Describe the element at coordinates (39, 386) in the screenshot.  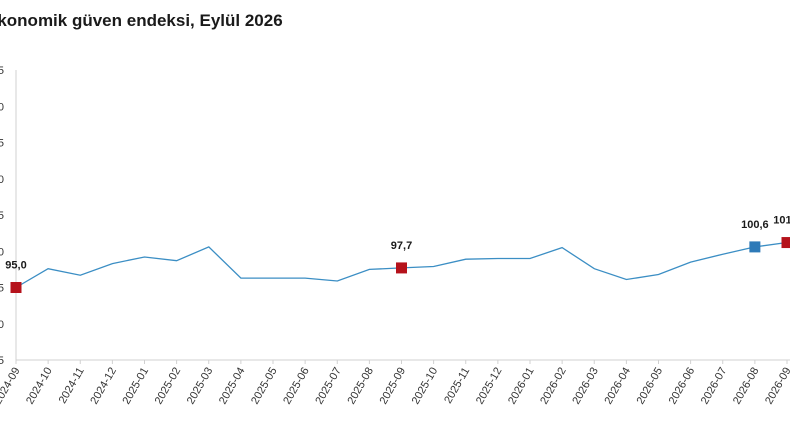
I see `x-tick-label: 2024-10` at that location.